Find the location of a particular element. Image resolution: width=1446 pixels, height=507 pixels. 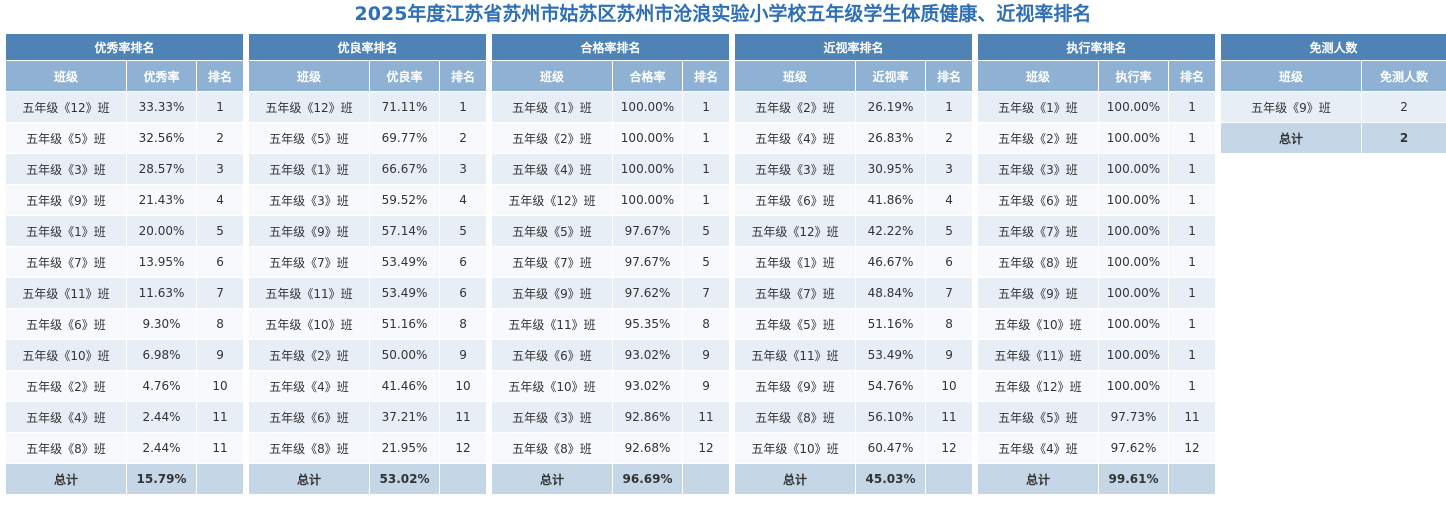

table-row: 五年级《10》班 93.02% 9 is located at coordinates (611, 386).